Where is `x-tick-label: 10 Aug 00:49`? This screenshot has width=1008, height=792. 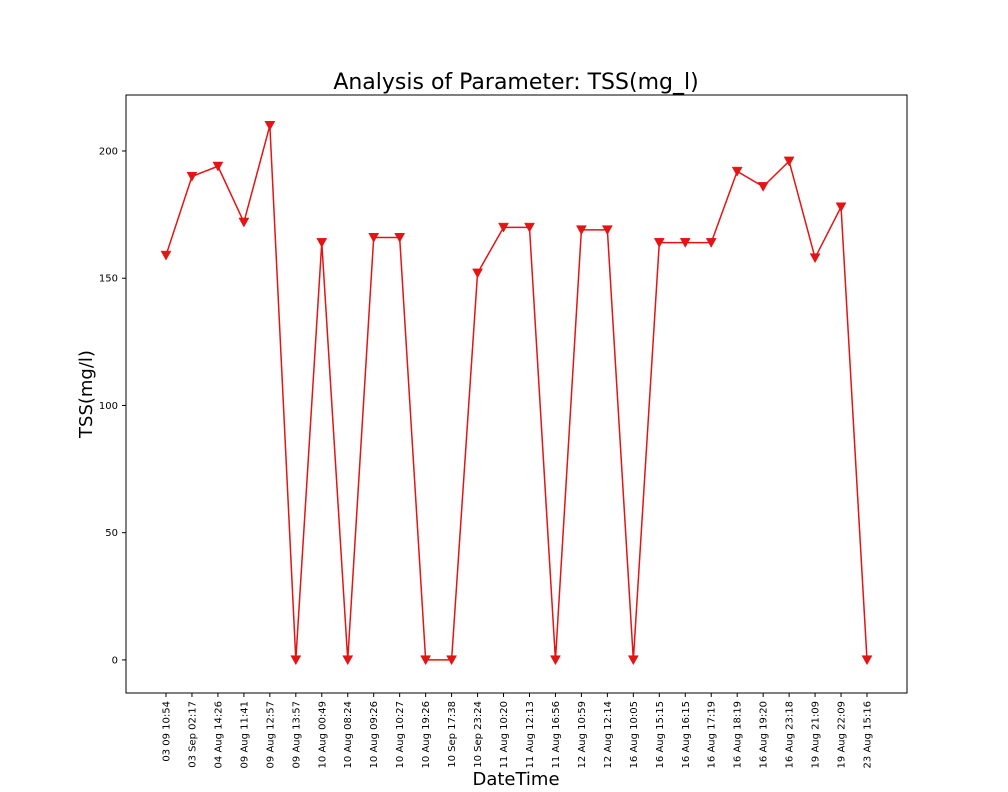
x-tick-label: 10 Aug 00:49 is located at coordinates (322, 734).